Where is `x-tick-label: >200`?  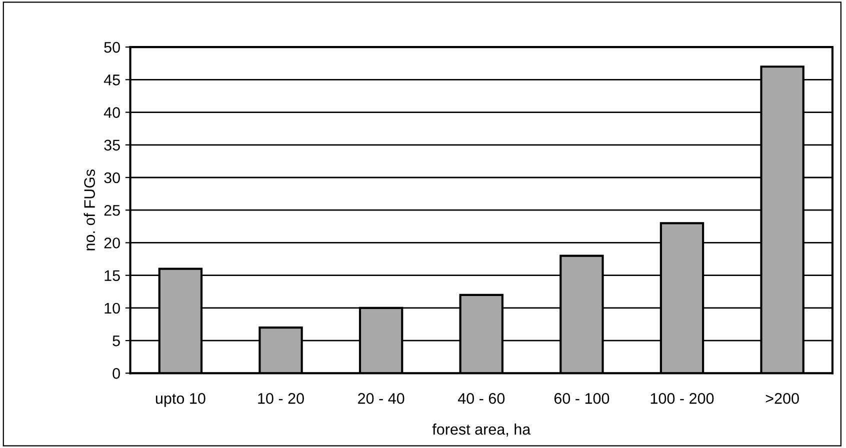
x-tick-label: >200 is located at coordinates (782, 398).